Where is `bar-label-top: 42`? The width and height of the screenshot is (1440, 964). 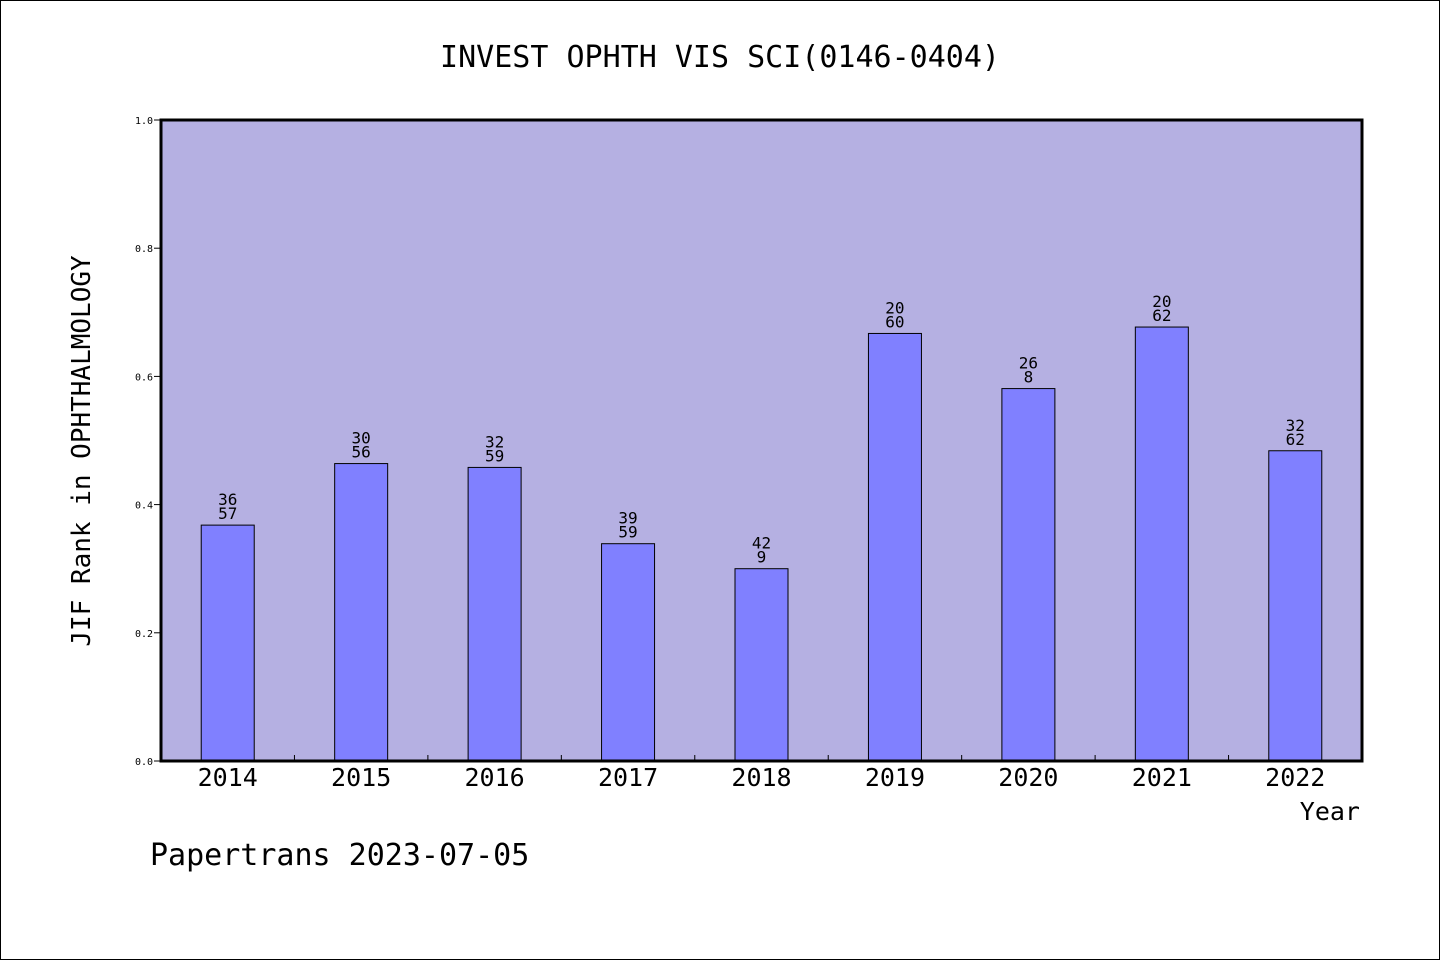 bar-label-top: 42 is located at coordinates (761, 543).